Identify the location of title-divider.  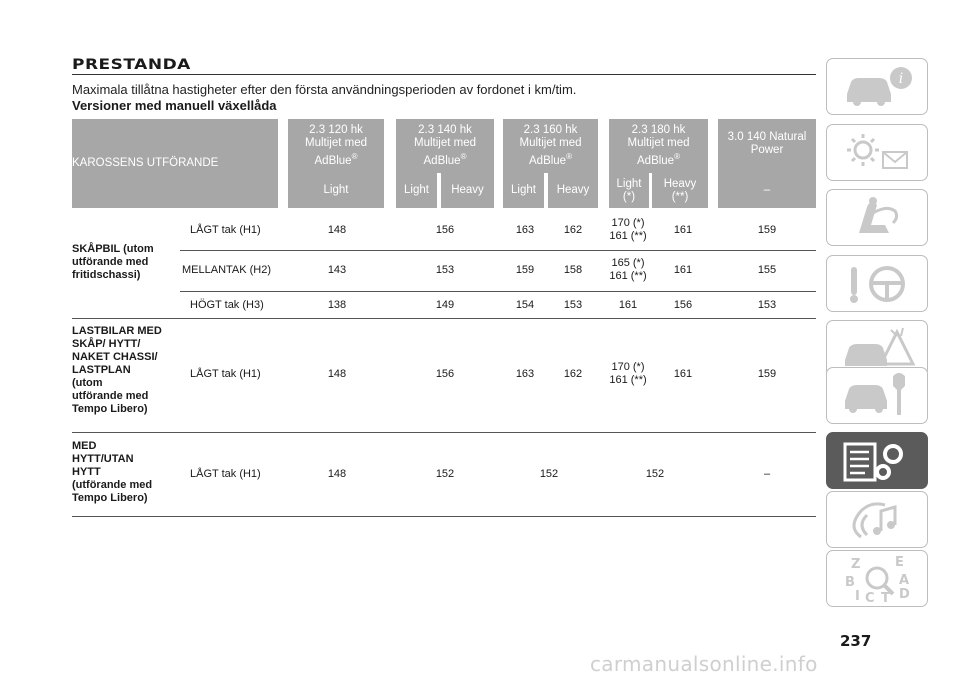
(444, 74).